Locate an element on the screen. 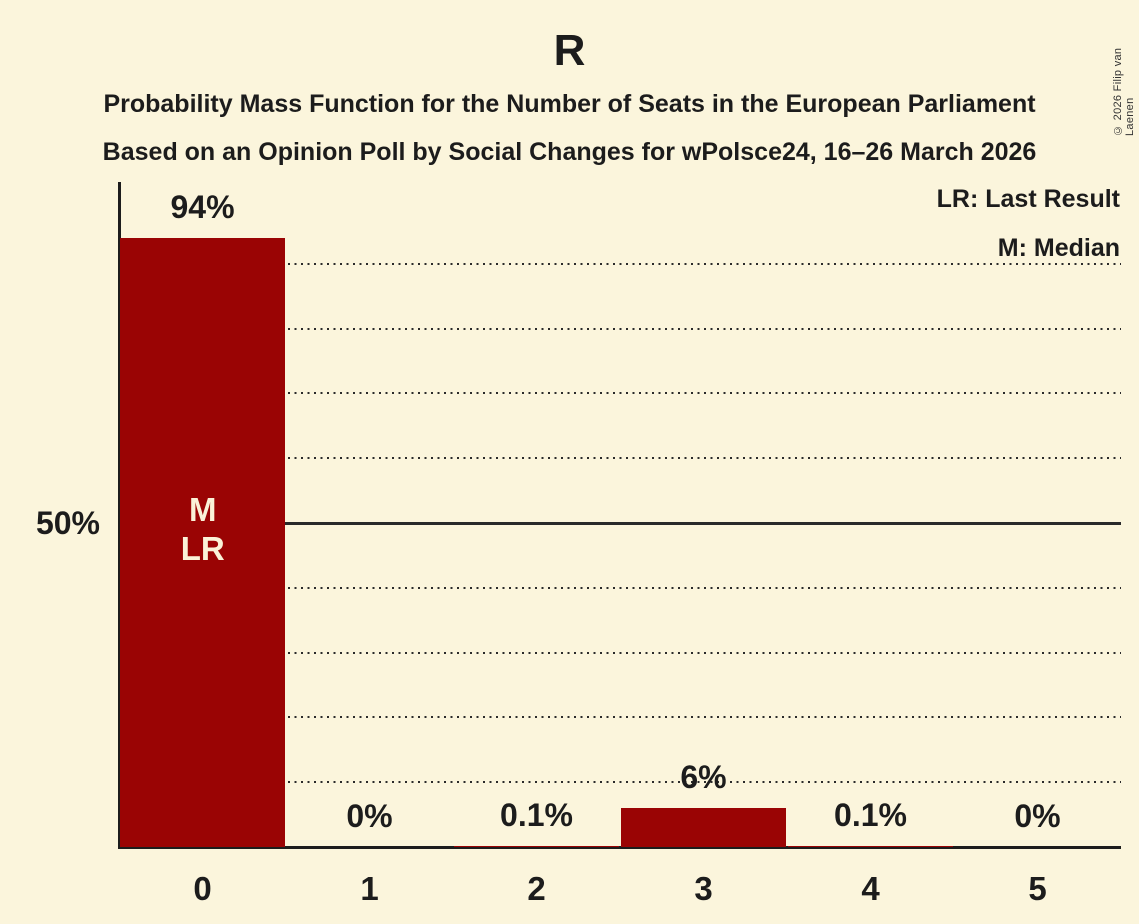 The width and height of the screenshot is (1139, 924). x-axis-line is located at coordinates (619, 847).